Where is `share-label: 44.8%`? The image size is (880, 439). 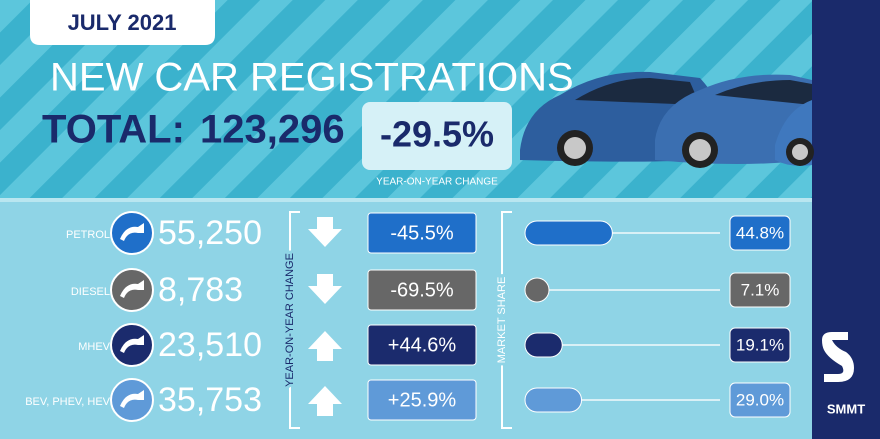
share-label: 44.8% is located at coordinates (760, 232).